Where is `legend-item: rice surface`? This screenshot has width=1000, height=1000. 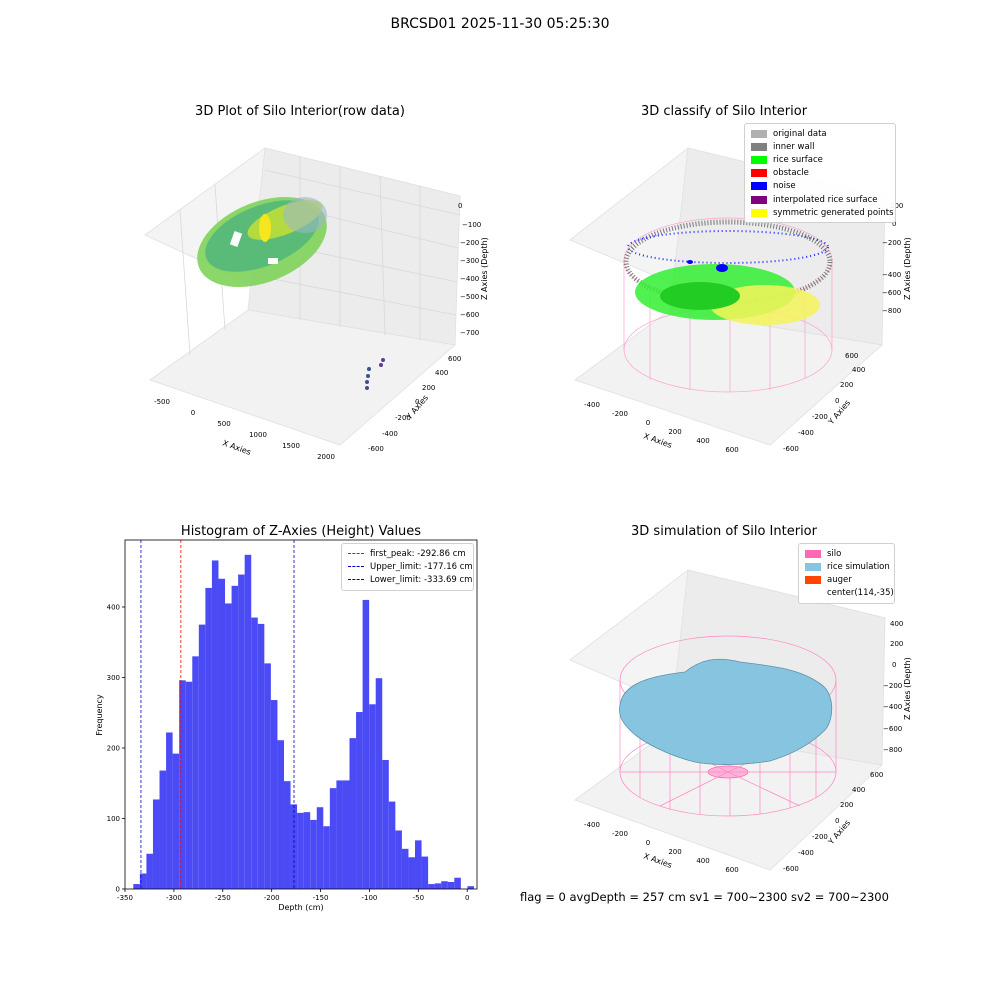
legend-item: rice surface is located at coordinates (820, 159).